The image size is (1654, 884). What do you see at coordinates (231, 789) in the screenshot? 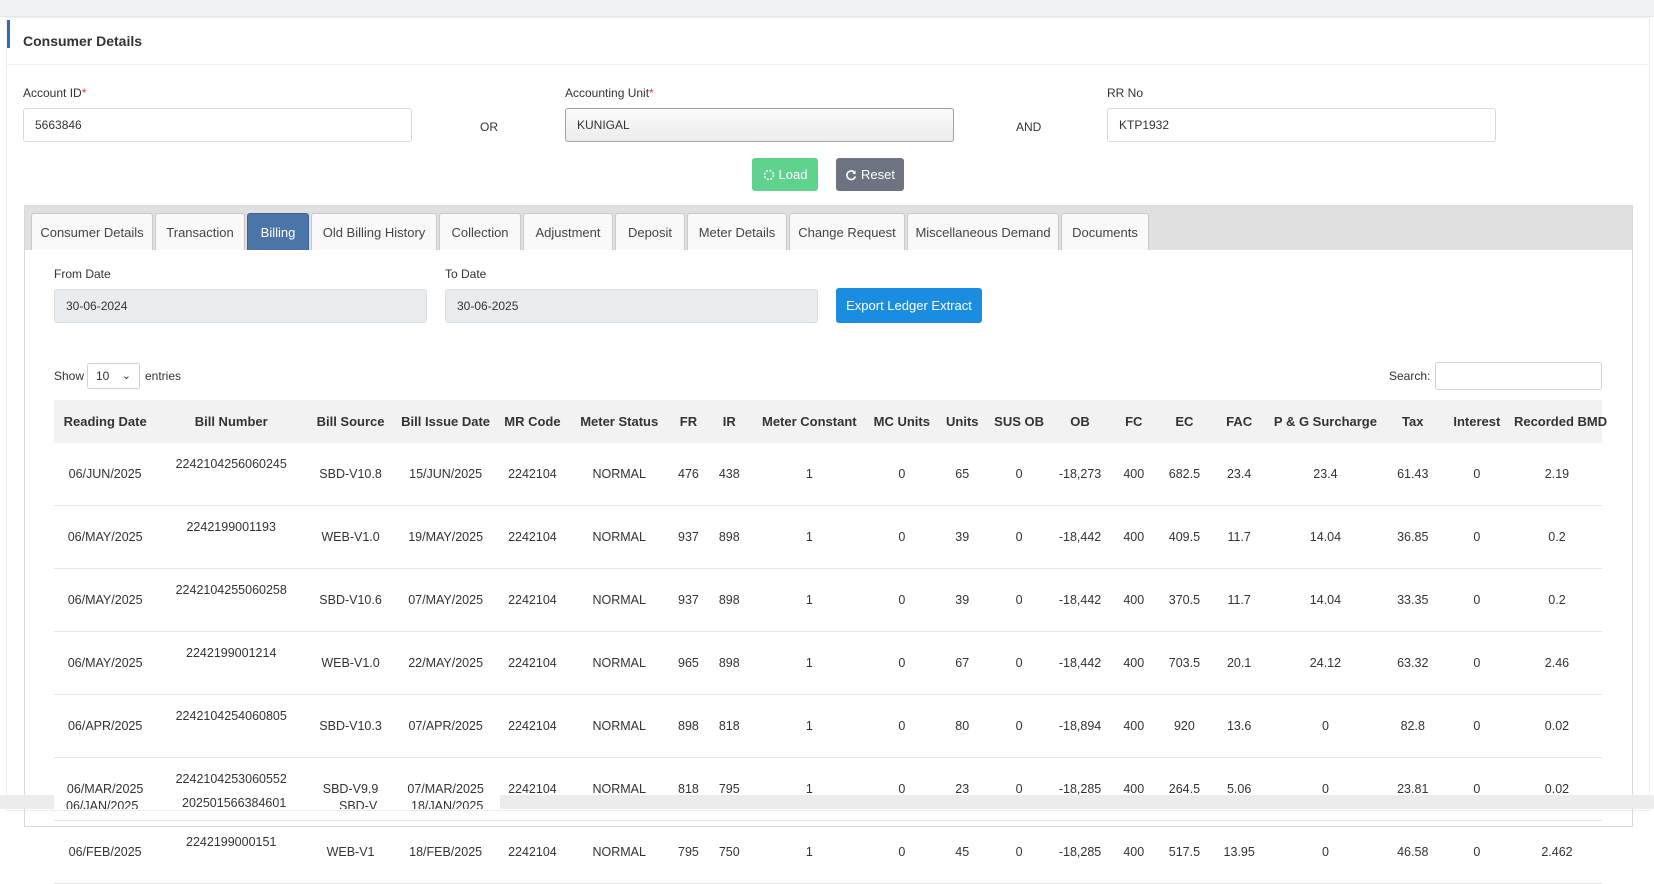
I see `table-cell: 2242104253060552` at bounding box center [231, 789].